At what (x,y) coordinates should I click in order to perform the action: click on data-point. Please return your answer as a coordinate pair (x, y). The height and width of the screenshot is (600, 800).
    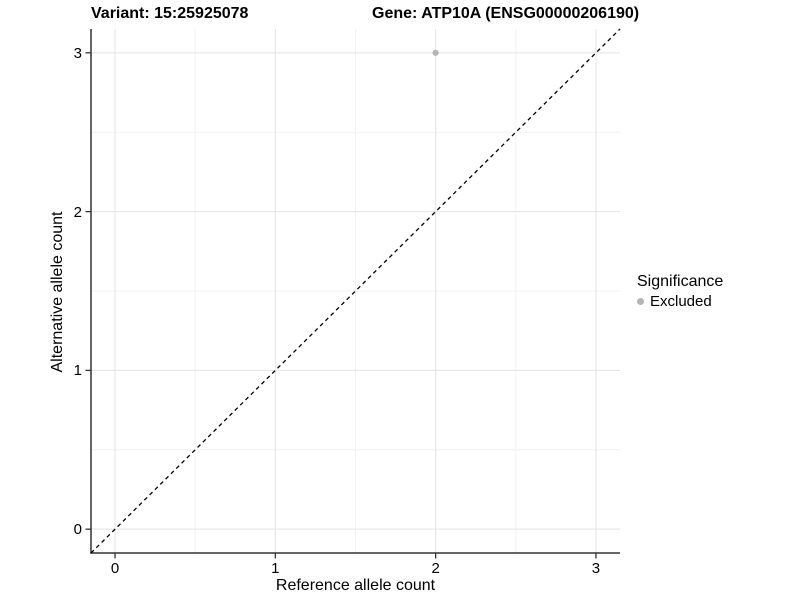
    Looking at the image, I should click on (435, 52).